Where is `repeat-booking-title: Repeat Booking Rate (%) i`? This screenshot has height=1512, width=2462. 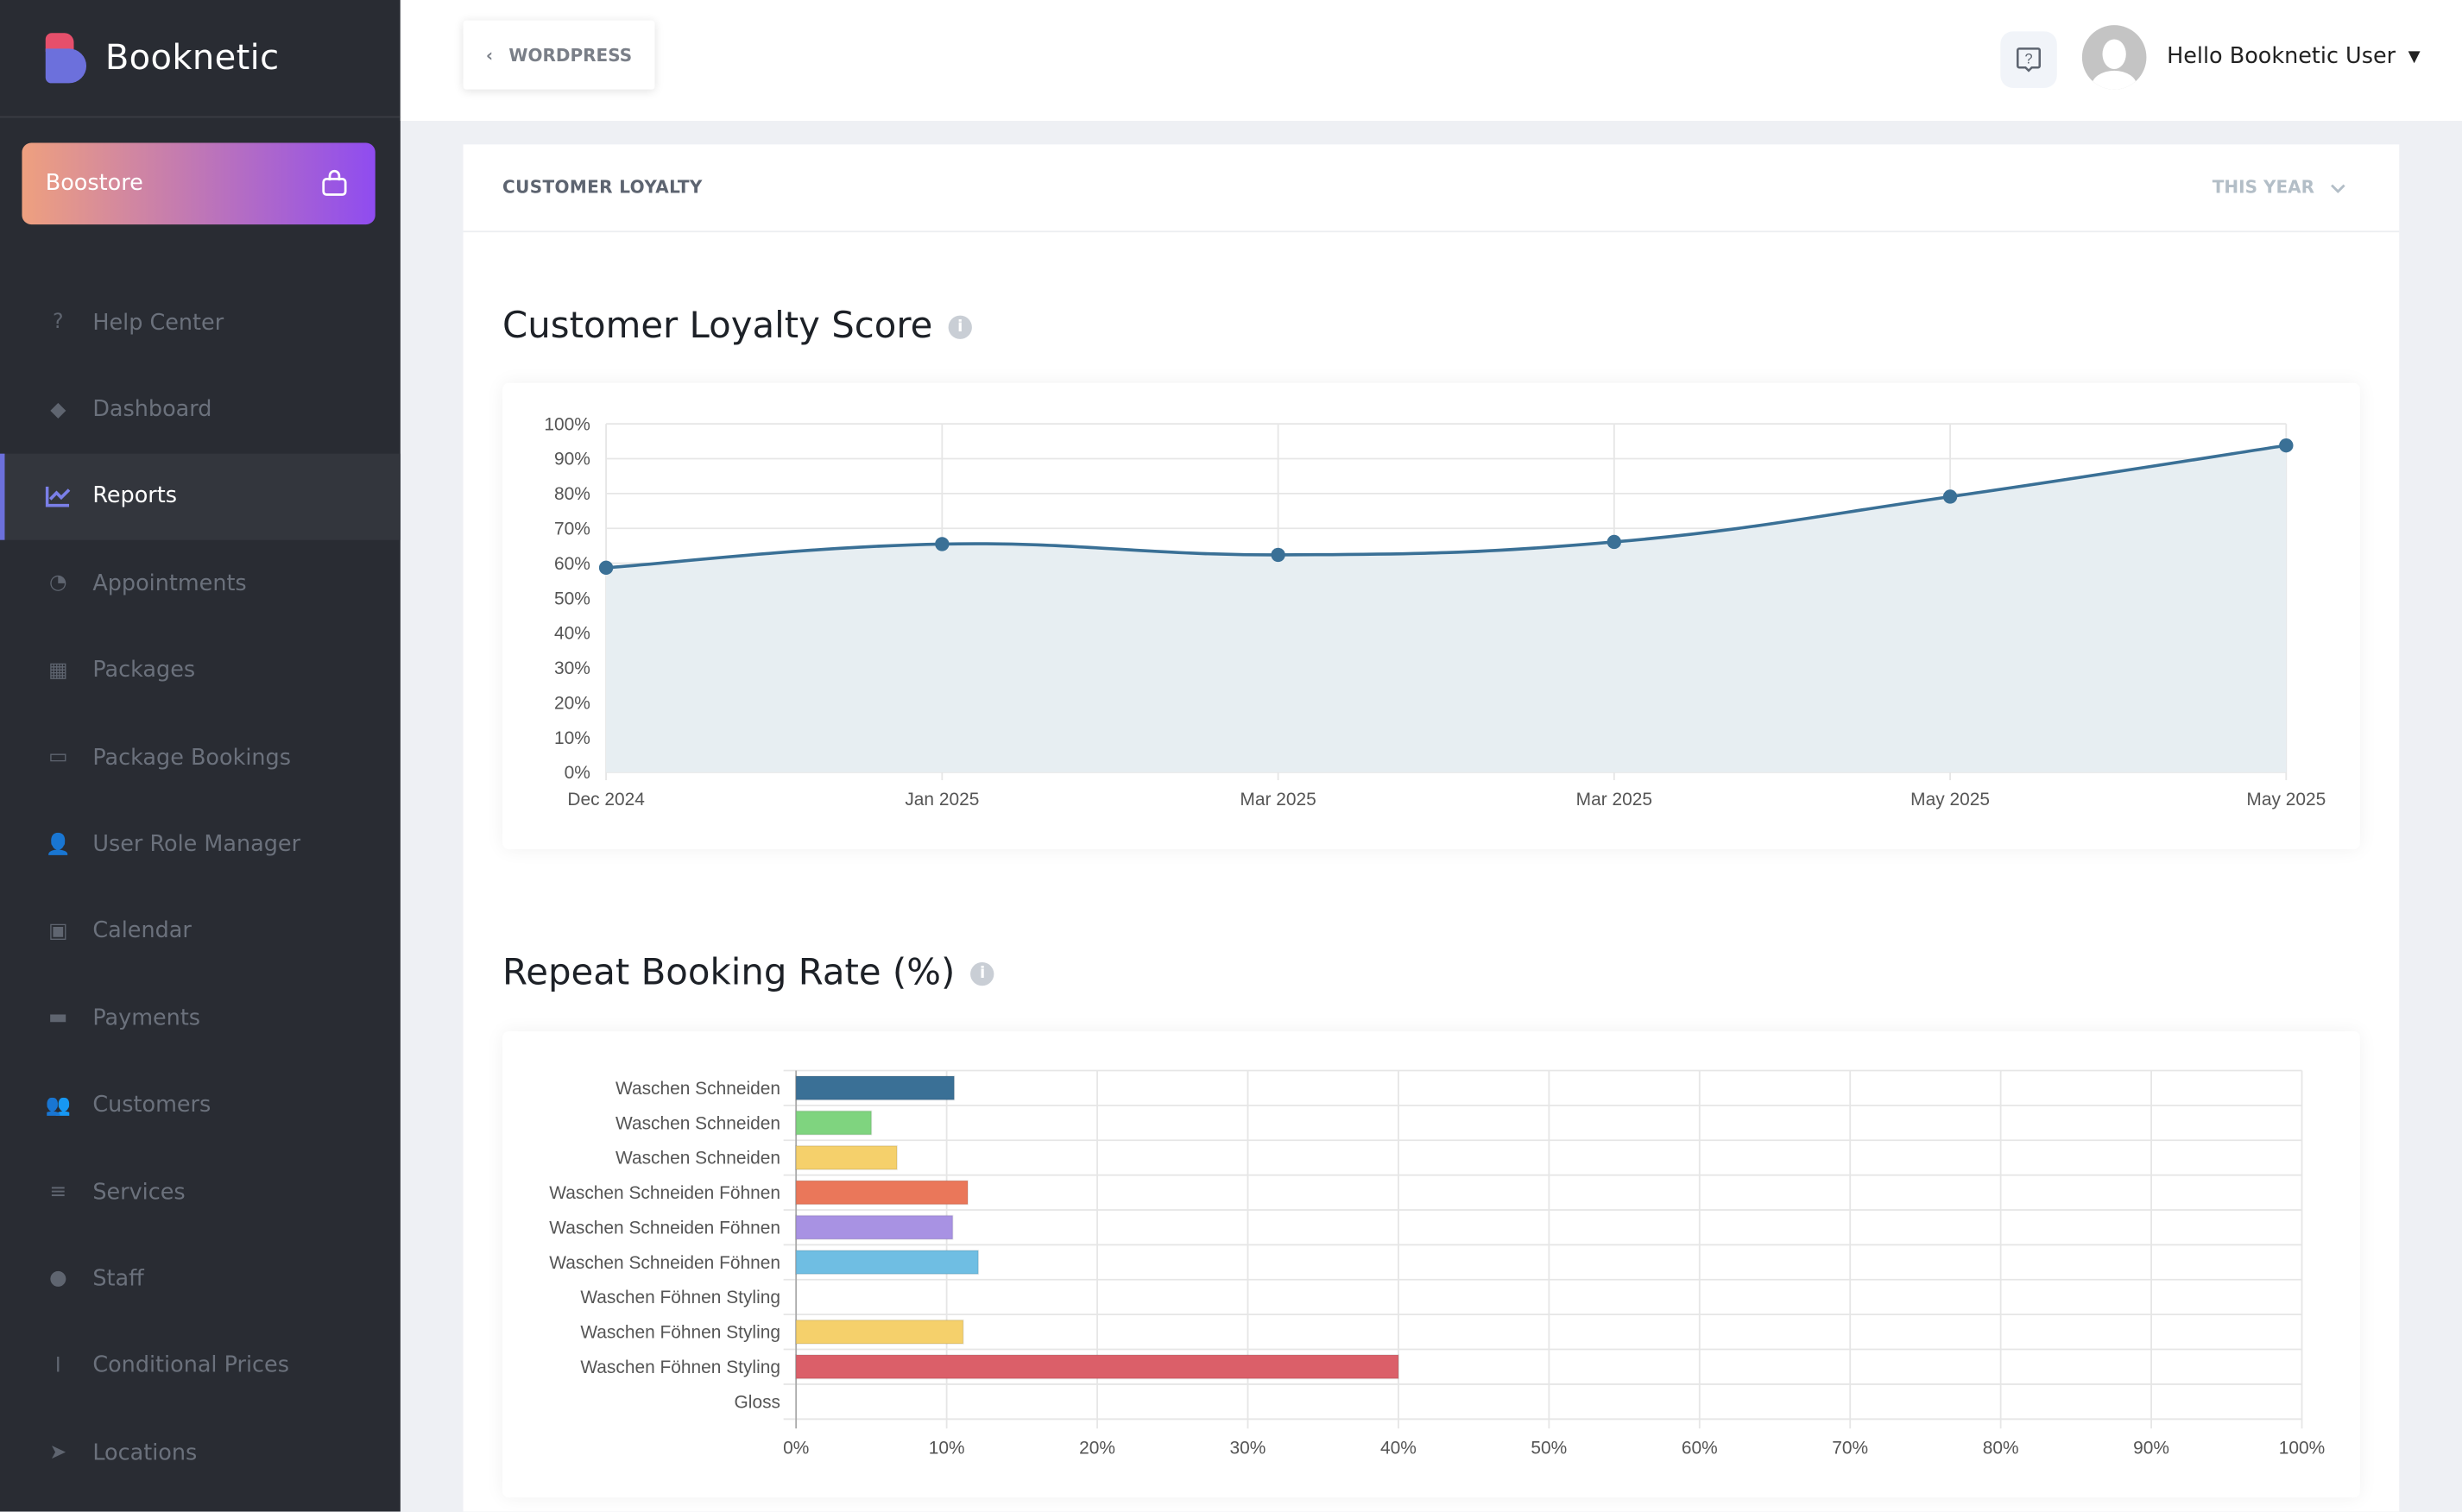 repeat-booking-title: Repeat Booking Rate (%) i is located at coordinates (748, 973).